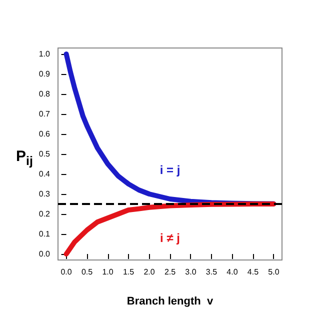 The height and width of the screenshot is (330, 330). Describe the element at coordinates (212, 272) in the screenshot. I see `x-tick-label: 3.5` at that location.